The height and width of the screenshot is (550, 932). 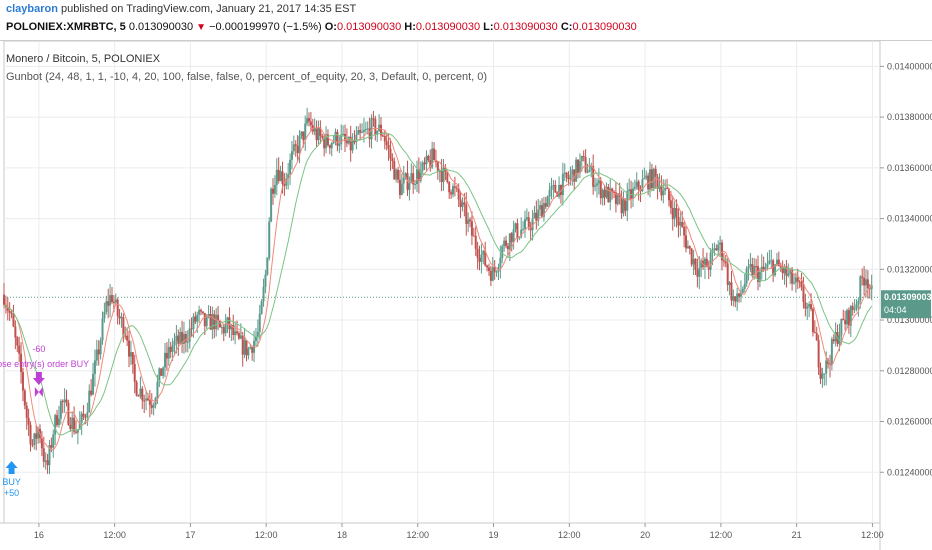 What do you see at coordinates (604, 27) in the screenshot?
I see `close-value: 0.013090030` at bounding box center [604, 27].